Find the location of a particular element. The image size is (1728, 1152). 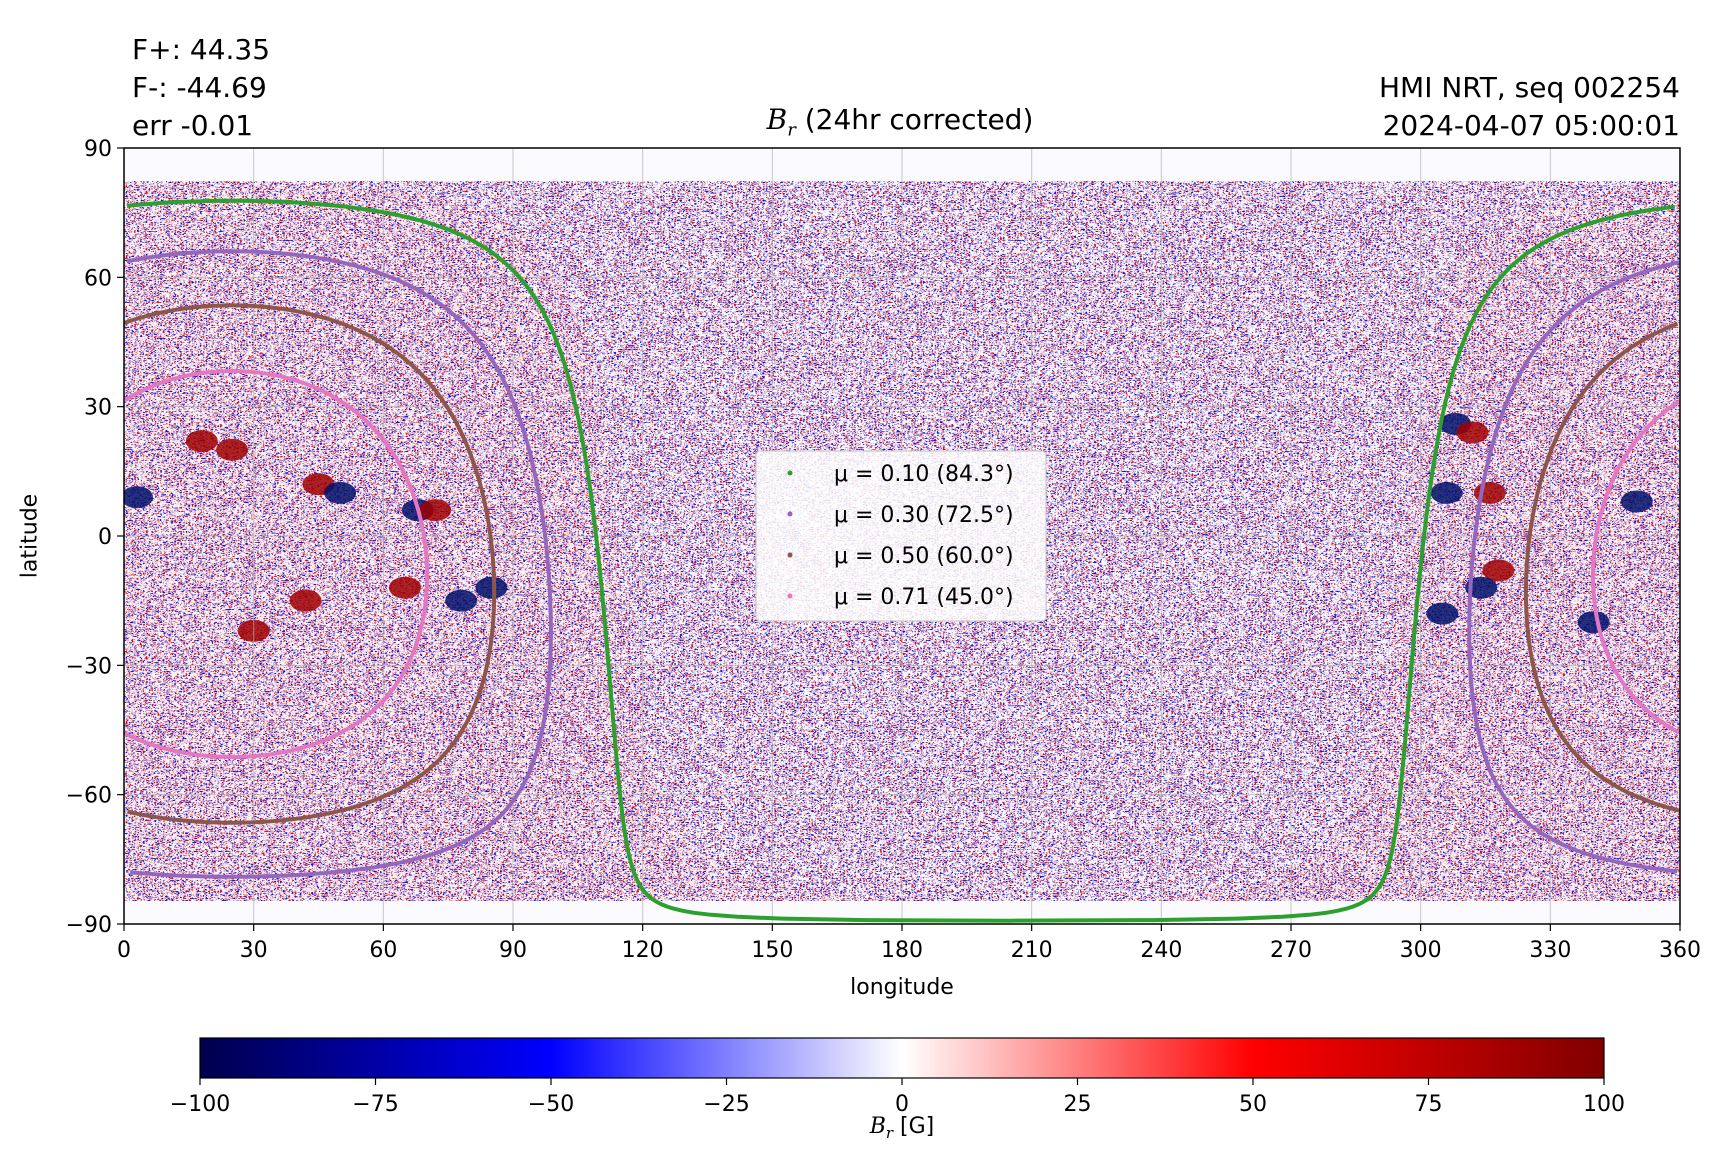

legend-label: μ = 0.71 (45.0°) is located at coordinates (924, 597).